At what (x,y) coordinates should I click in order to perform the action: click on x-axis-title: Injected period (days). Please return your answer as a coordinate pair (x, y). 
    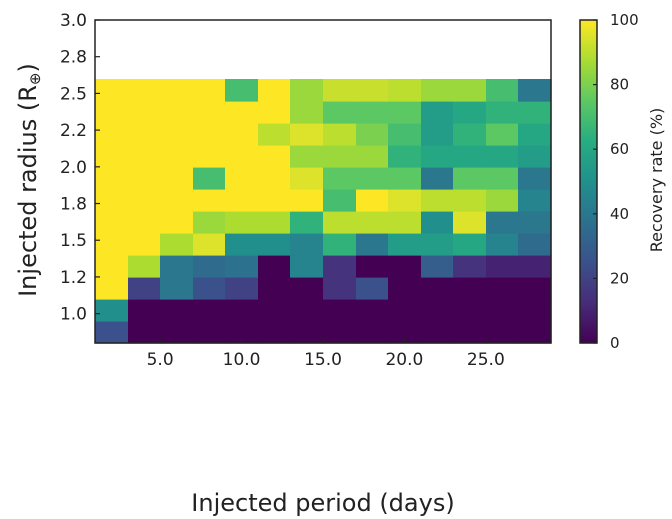
    Looking at the image, I should click on (322, 503).